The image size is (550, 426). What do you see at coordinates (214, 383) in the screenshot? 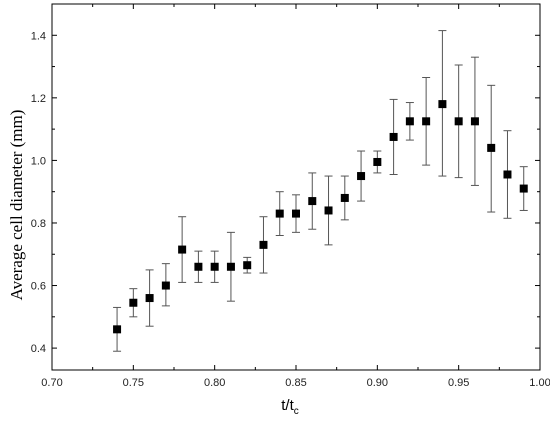
I see `x-tick-label: 0.80` at bounding box center [214, 383].